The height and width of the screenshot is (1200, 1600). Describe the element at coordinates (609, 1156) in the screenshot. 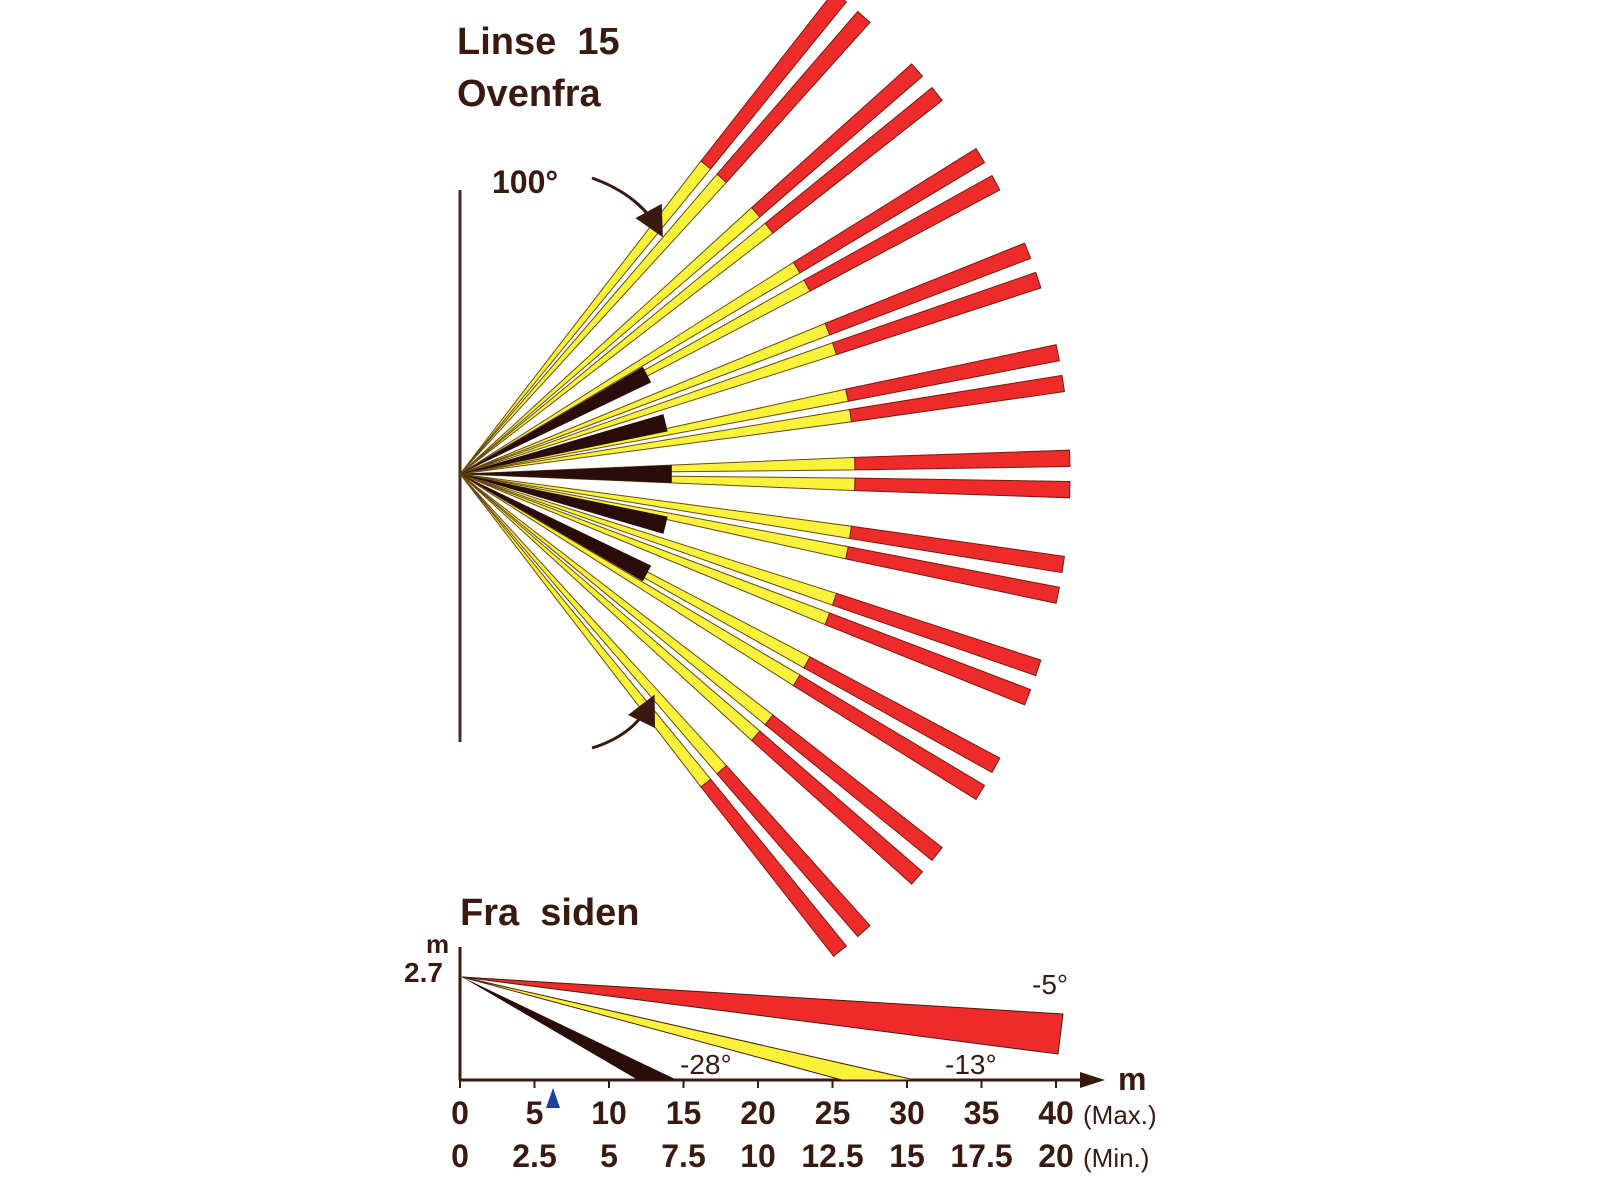

I see `x-tick-label-min: 5` at that location.